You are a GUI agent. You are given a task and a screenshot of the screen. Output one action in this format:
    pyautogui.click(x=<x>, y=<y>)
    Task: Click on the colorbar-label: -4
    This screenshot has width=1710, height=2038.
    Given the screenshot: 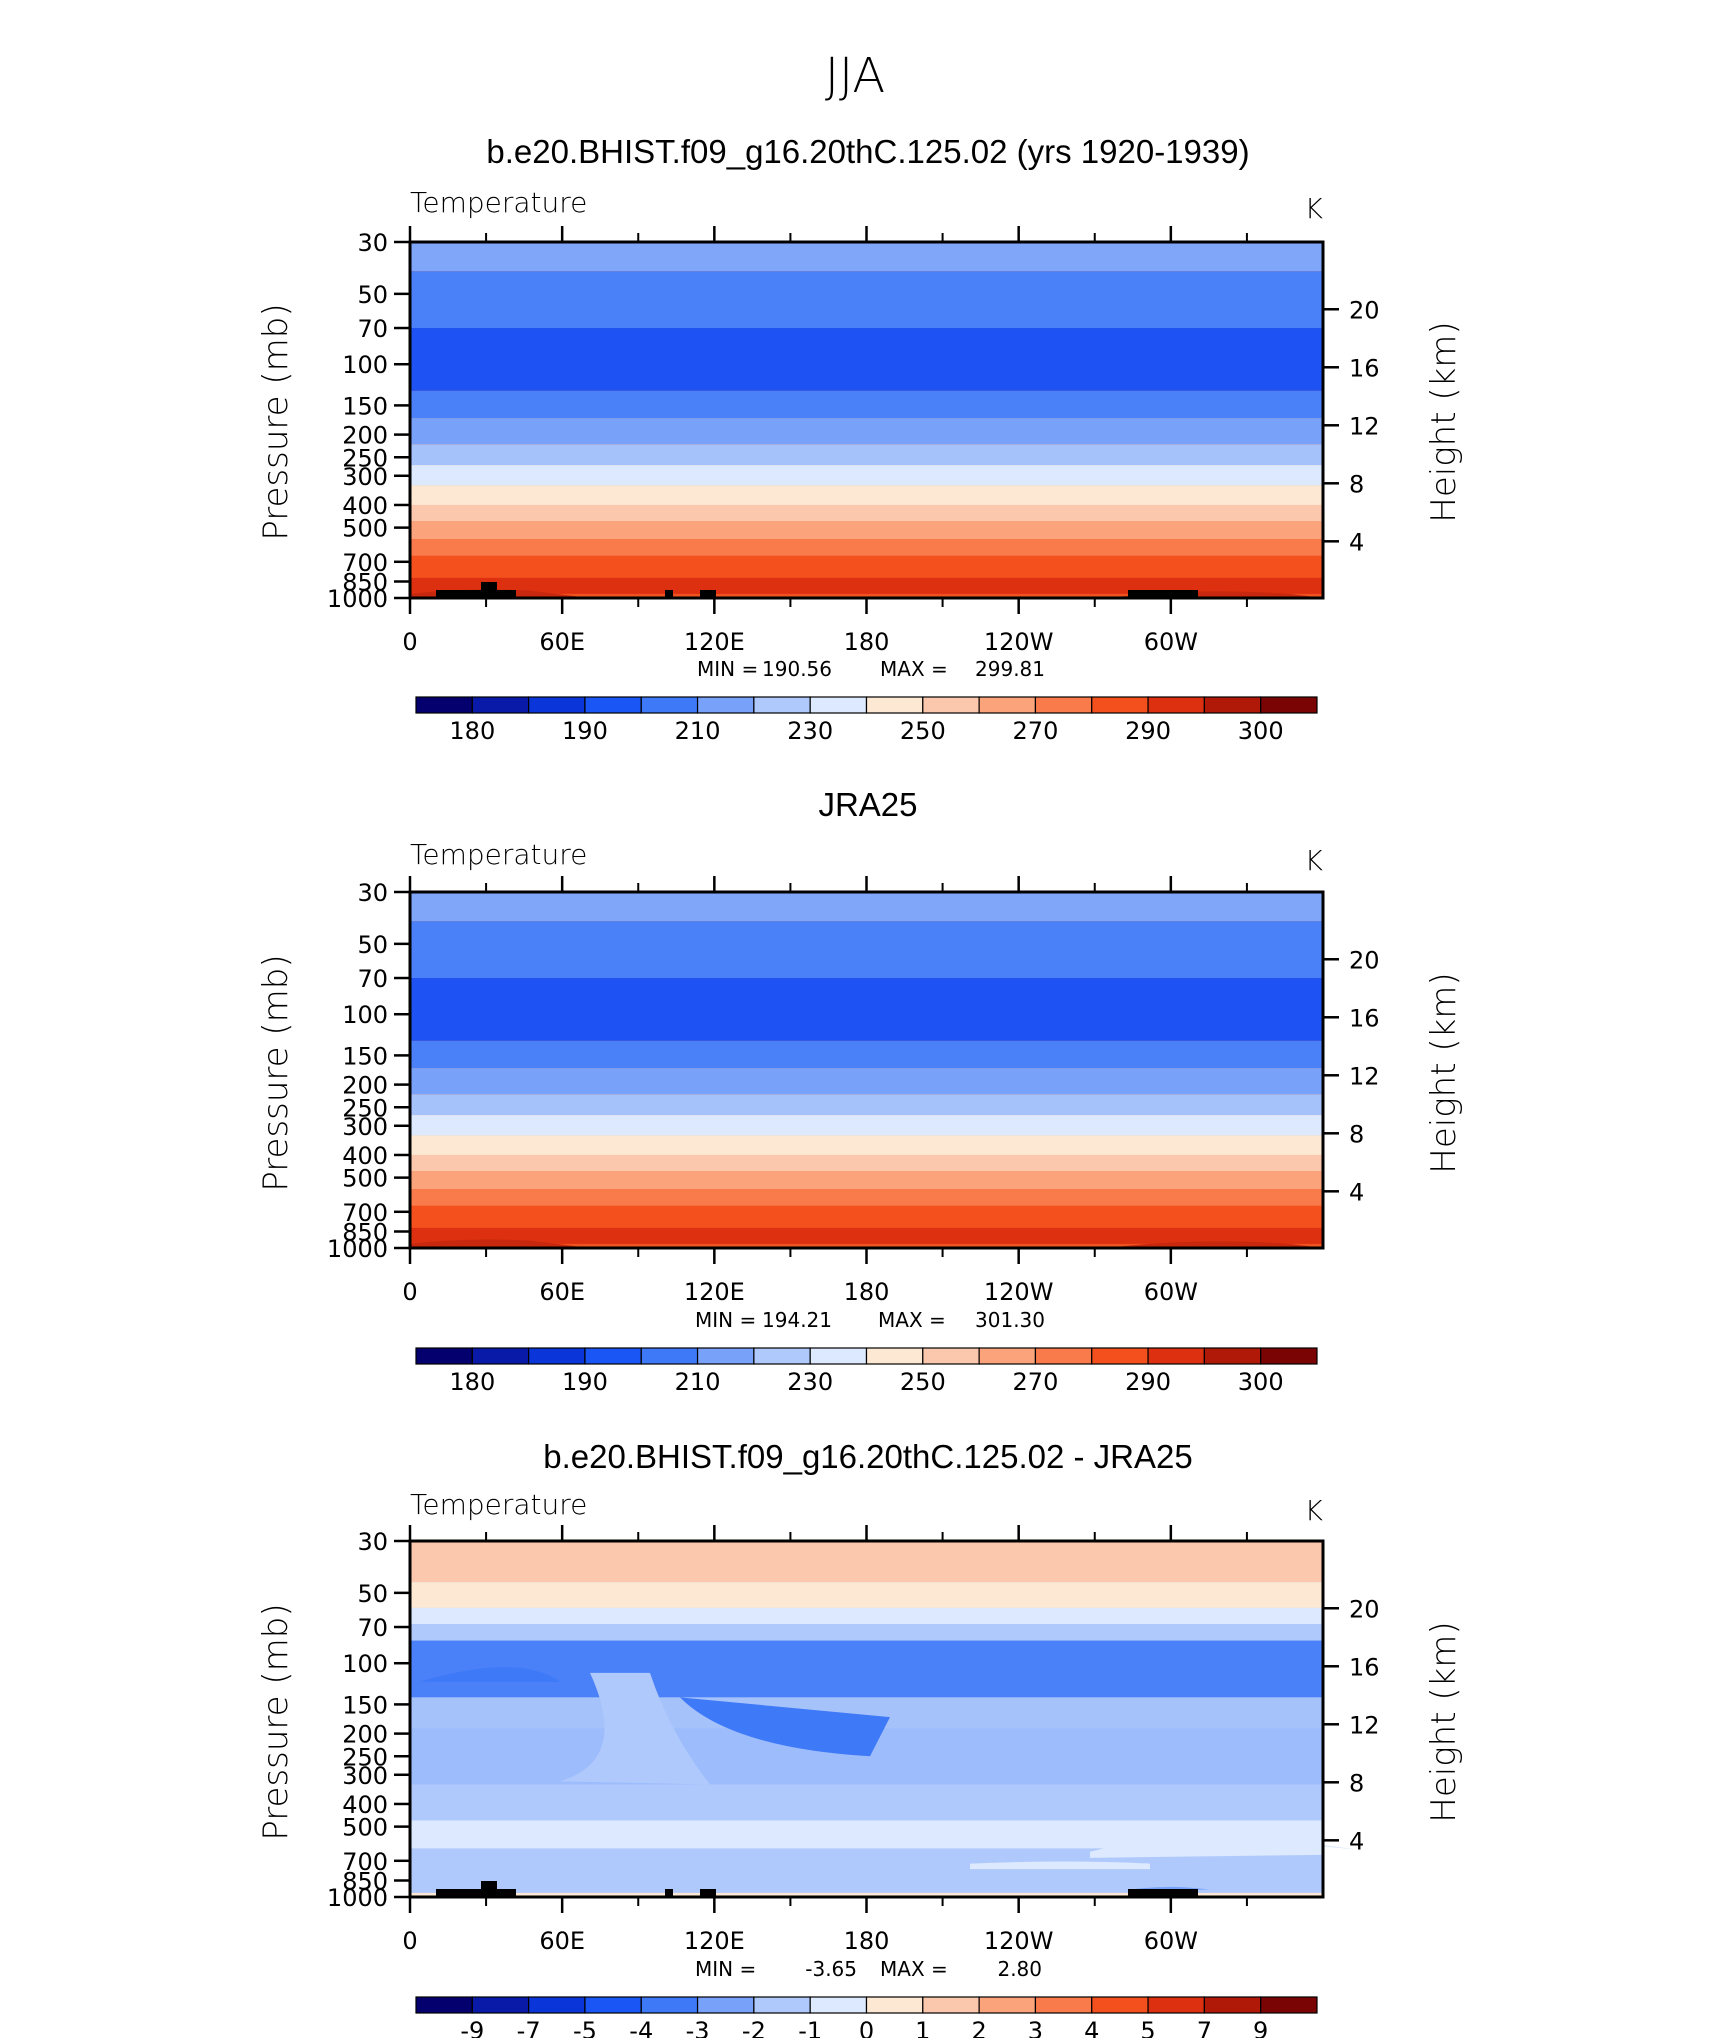 What is the action you would take?
    pyautogui.click(x=641, y=2027)
    